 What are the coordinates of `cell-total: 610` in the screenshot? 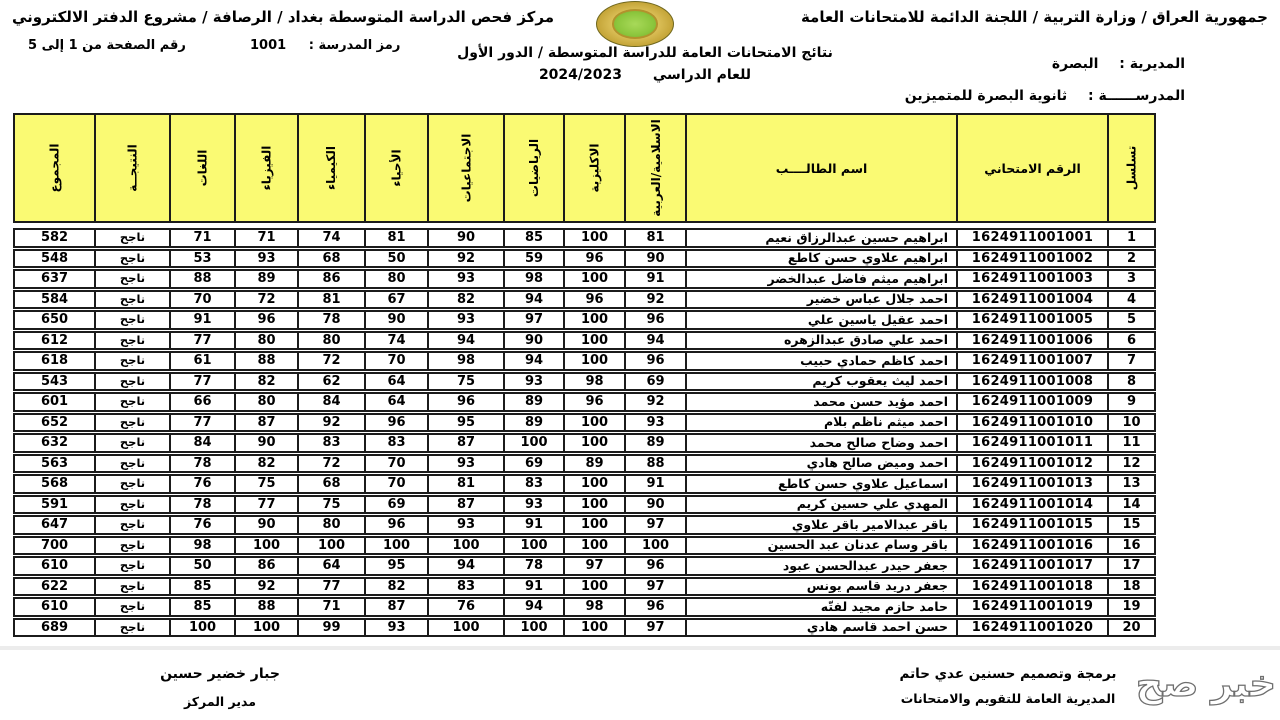 It's located at (54, 566).